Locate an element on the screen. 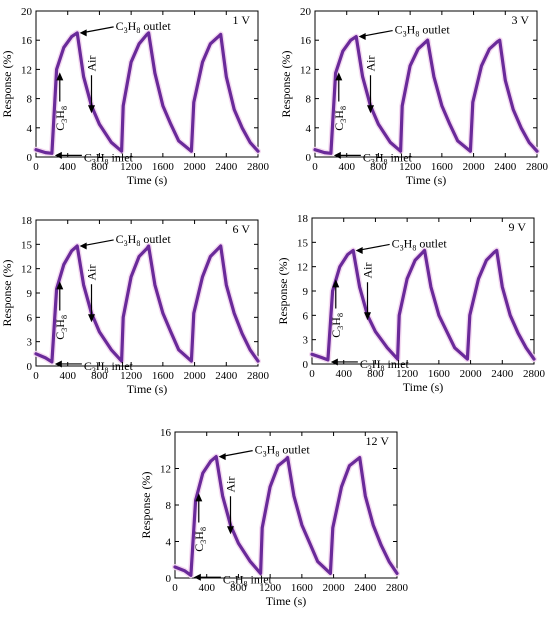  voltage-label: 3 V is located at coordinates (521, 20).